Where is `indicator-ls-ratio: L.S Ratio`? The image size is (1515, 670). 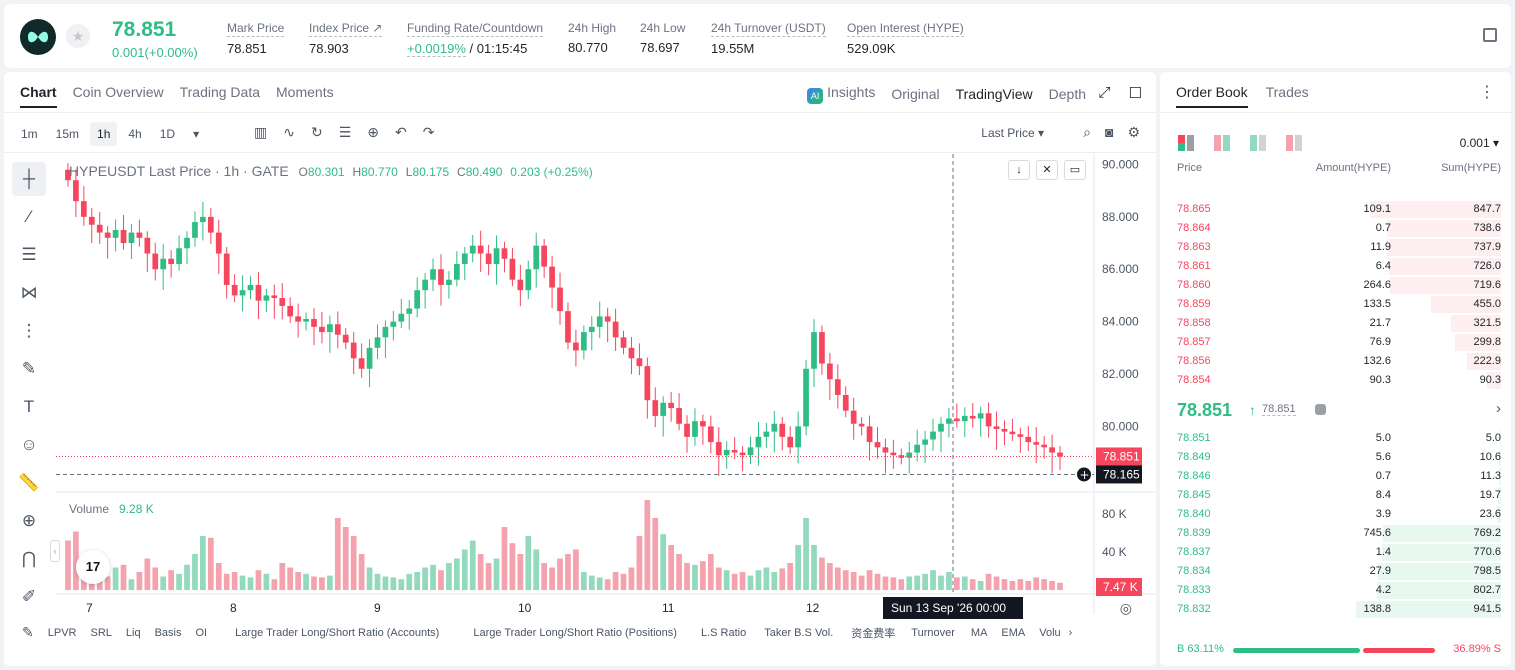 indicator-ls-ratio: L.S Ratio is located at coordinates (723, 632).